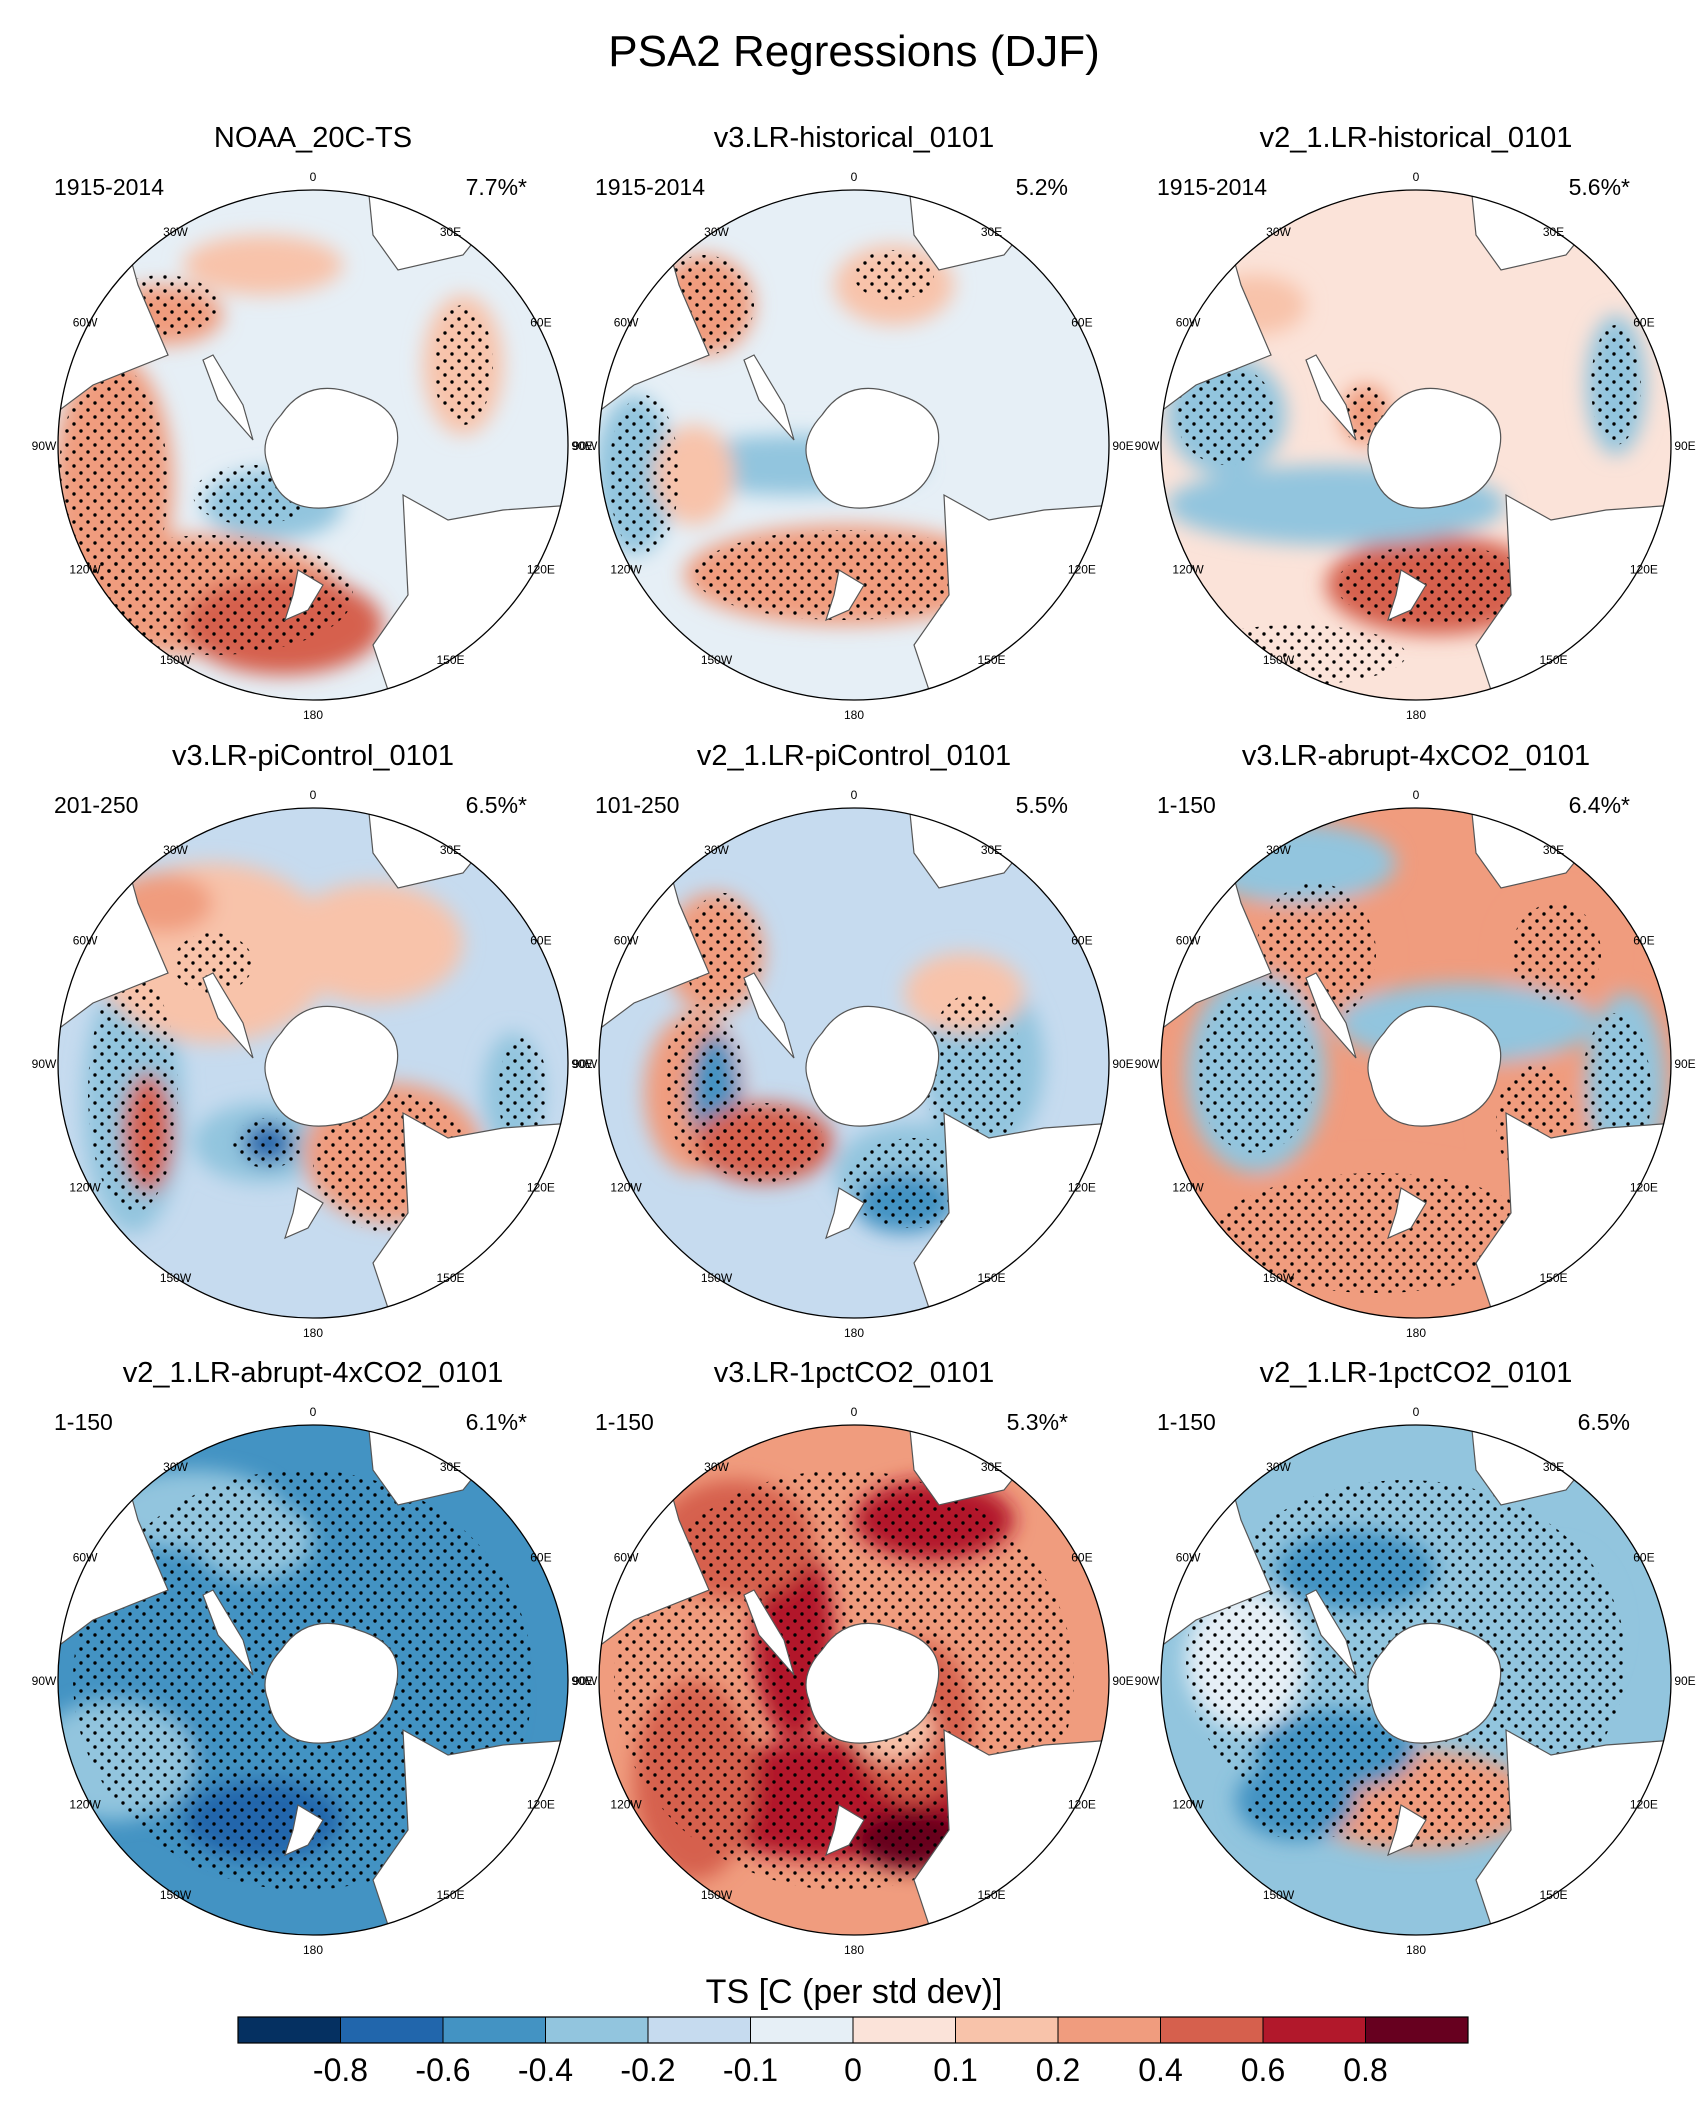 Image resolution: width=1708 pixels, height=2122 pixels. Describe the element at coordinates (313, 1373) in the screenshot. I see `panel-title: v2_1.LR-abrupt-4xCO2_0101` at that location.